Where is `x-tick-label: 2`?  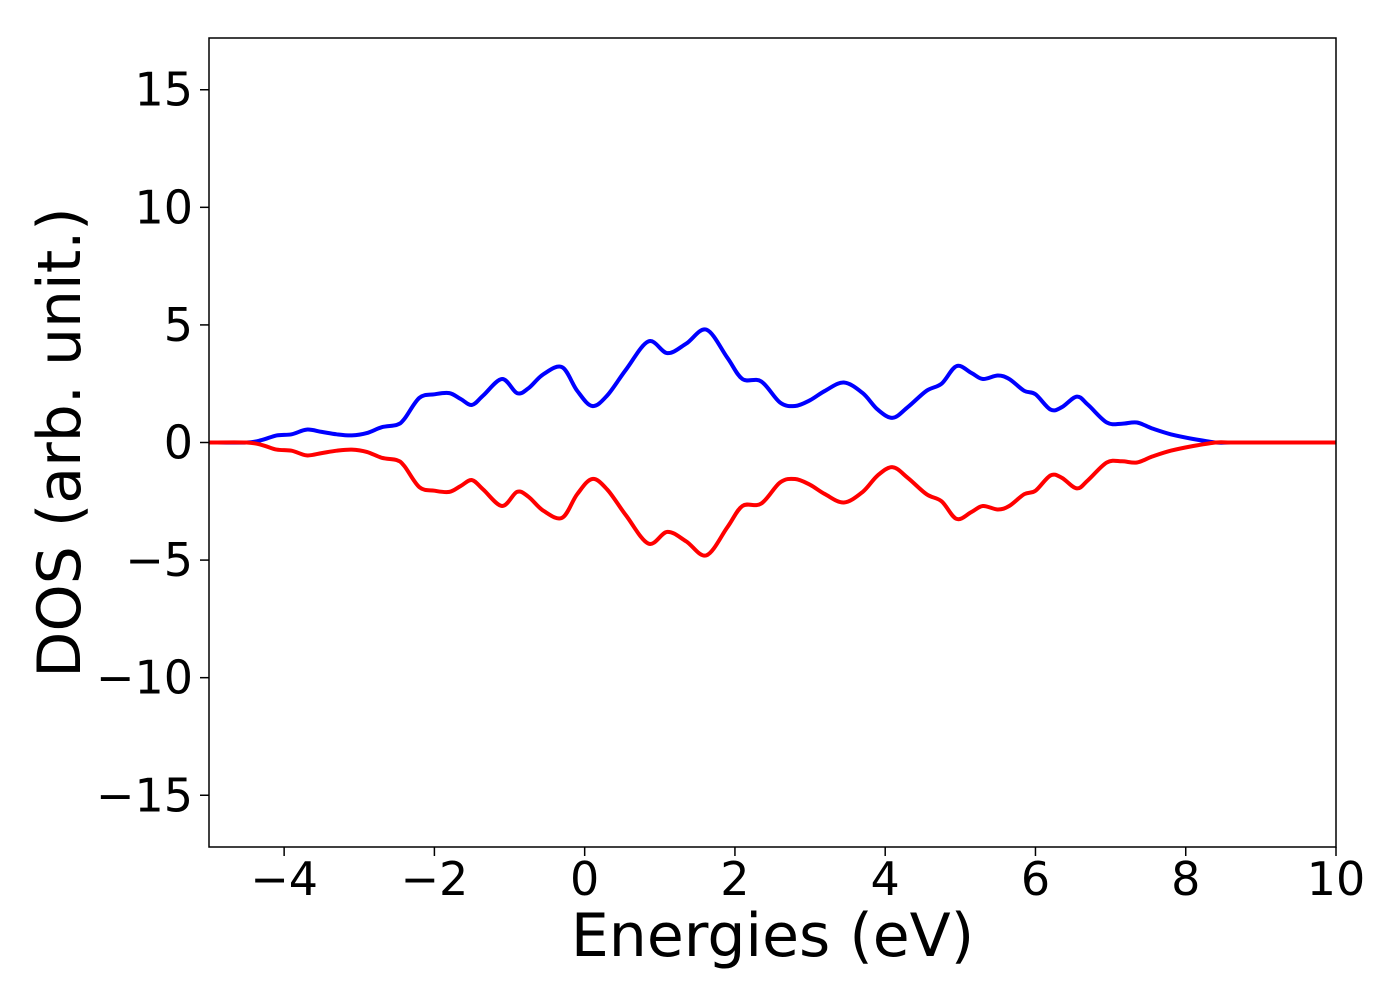 x-tick-label: 2 is located at coordinates (734, 879).